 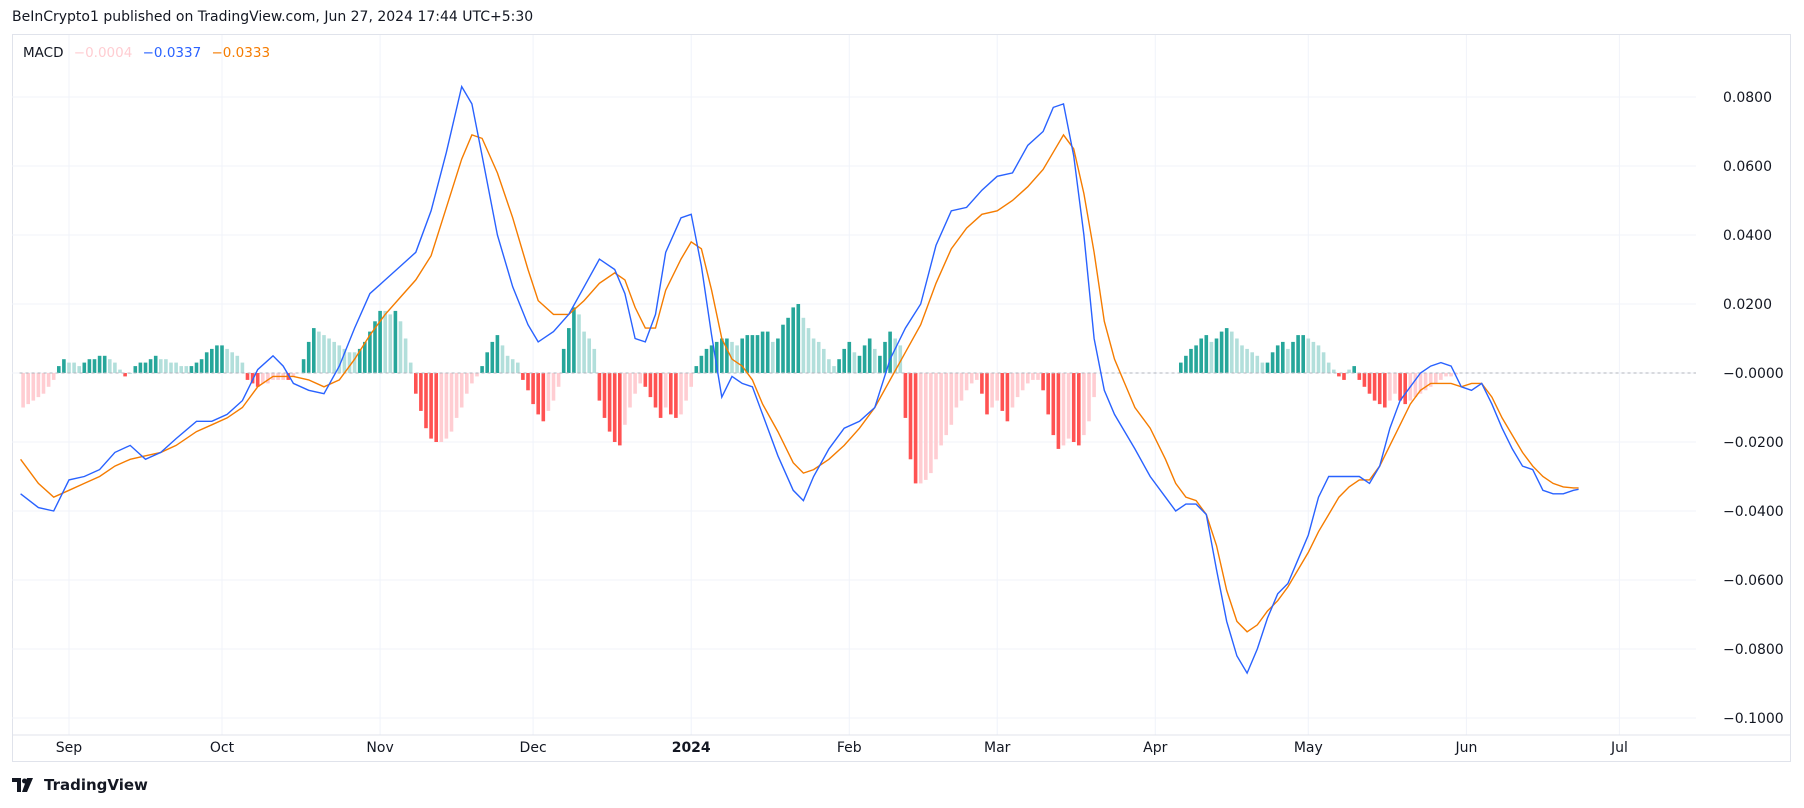 I want to click on legend-macd-value: −0.0337, so click(x=172, y=53).